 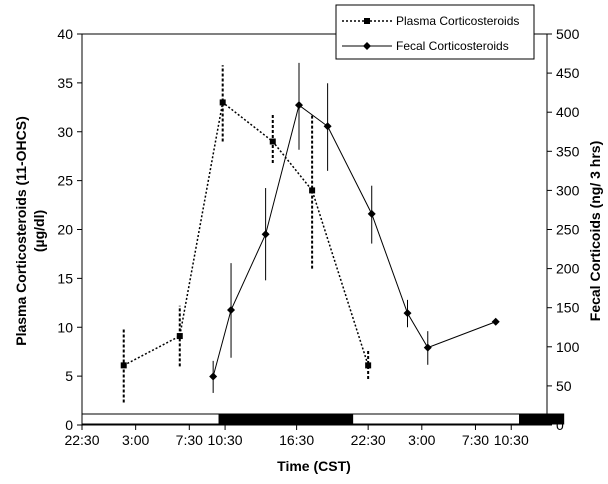 I want to click on right-tick-label: 500, so click(x=568, y=34).